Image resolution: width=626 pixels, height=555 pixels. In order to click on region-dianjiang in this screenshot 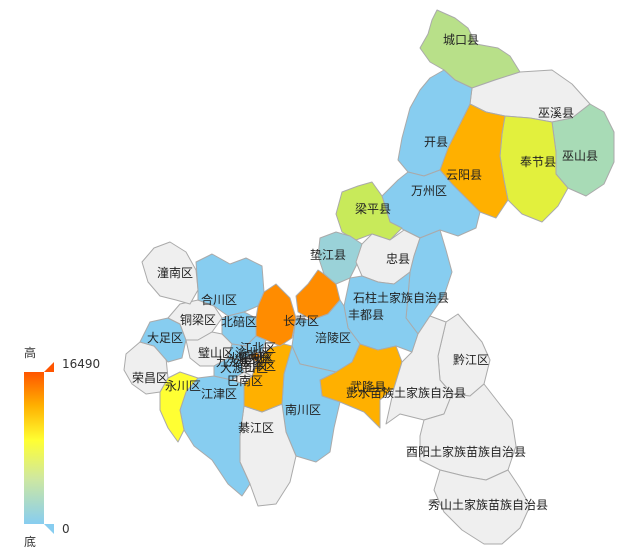, I will do `click(340, 258)`.